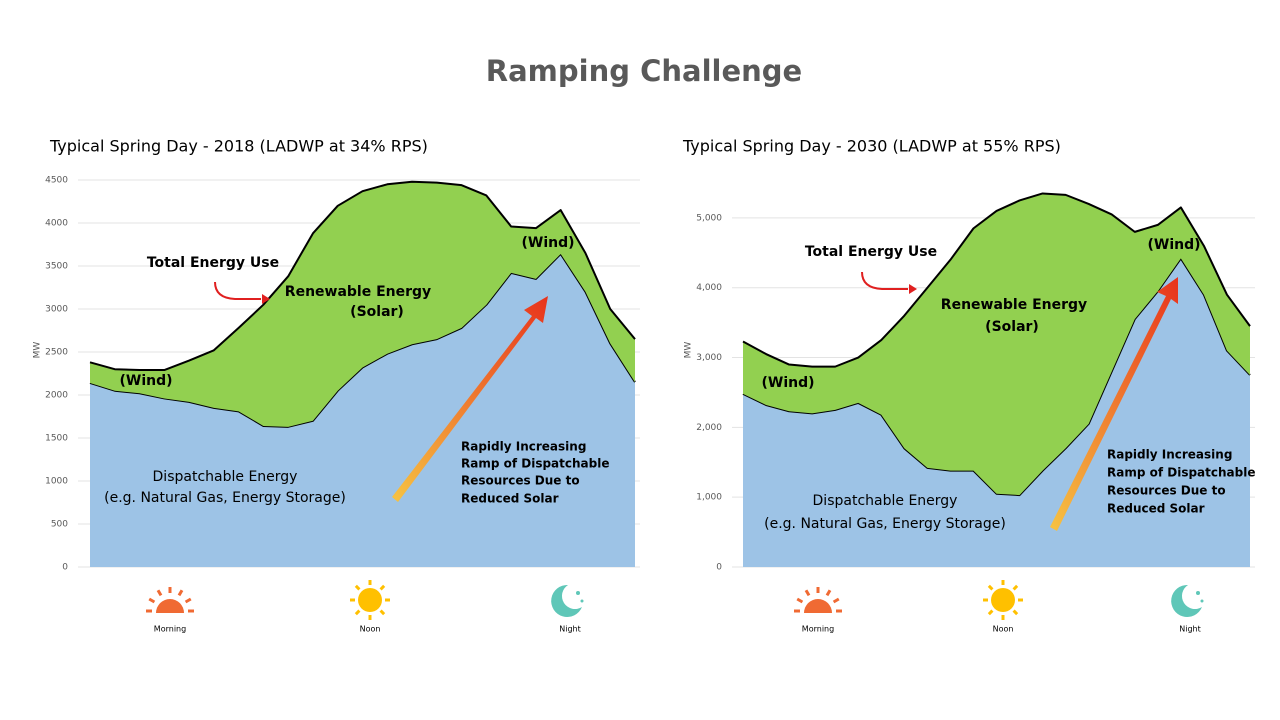  Describe the element at coordinates (56, 396) in the screenshot. I see `y-tick-label: 2000` at that location.